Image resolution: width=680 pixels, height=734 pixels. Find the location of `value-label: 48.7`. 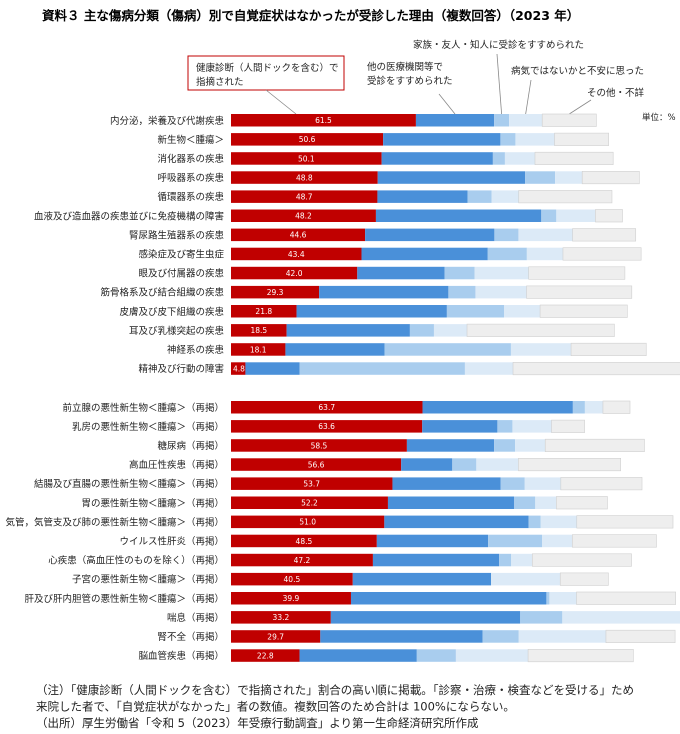

value-label: 48.7 is located at coordinates (304, 196).